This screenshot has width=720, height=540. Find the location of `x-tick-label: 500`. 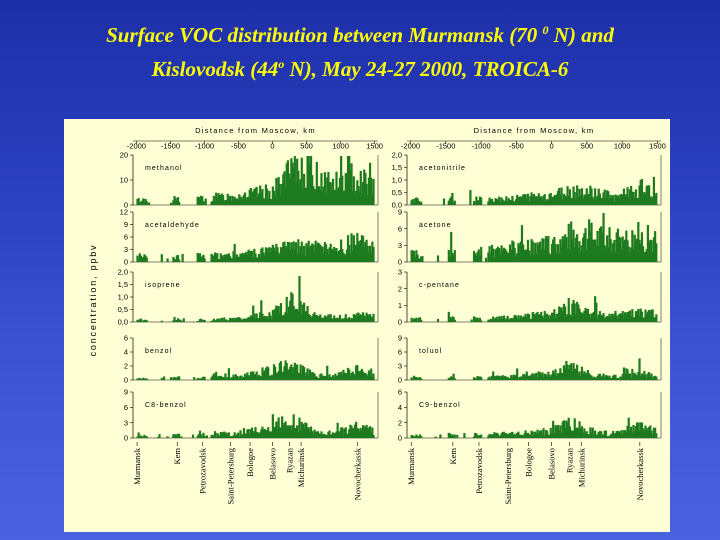

x-tick-label: 500 is located at coordinates (306, 146).